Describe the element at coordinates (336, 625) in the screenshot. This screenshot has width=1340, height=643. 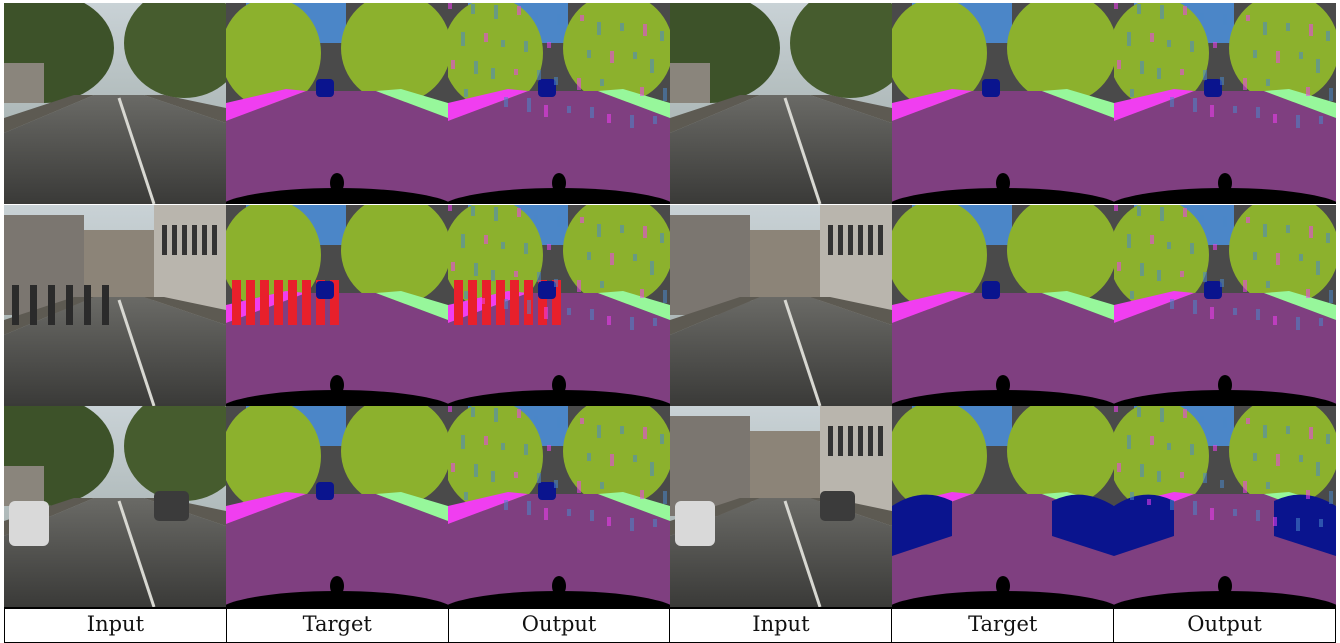
I see `caption-target-1: Target` at that location.